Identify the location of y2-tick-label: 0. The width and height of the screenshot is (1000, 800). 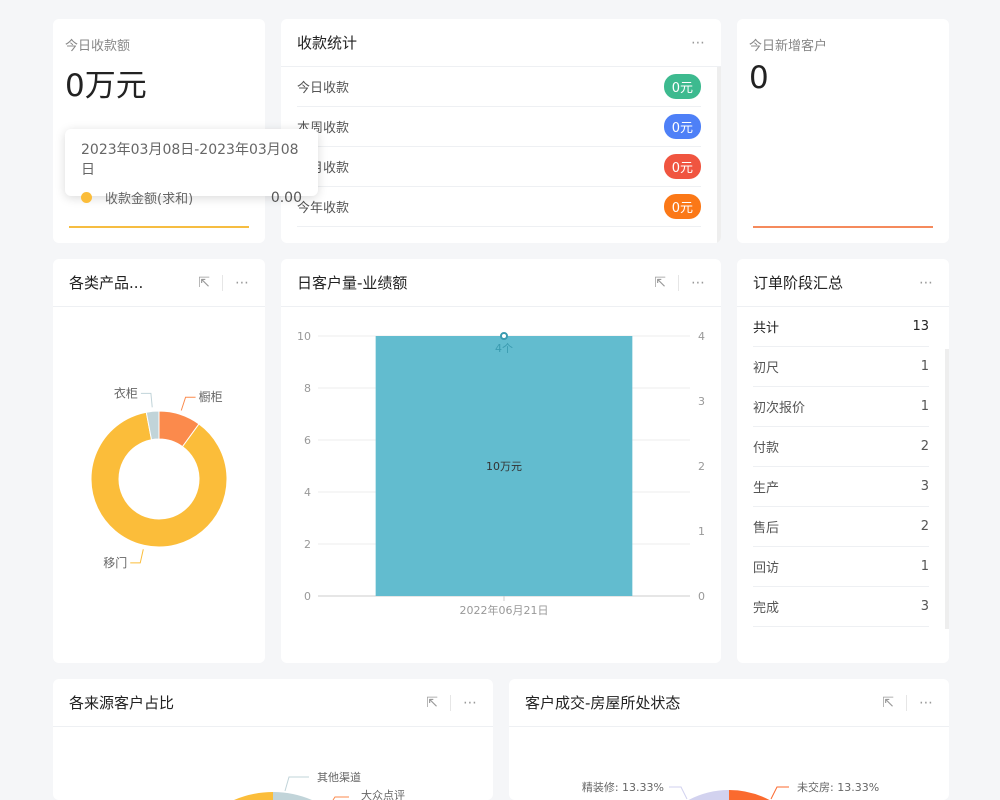
(701, 596).